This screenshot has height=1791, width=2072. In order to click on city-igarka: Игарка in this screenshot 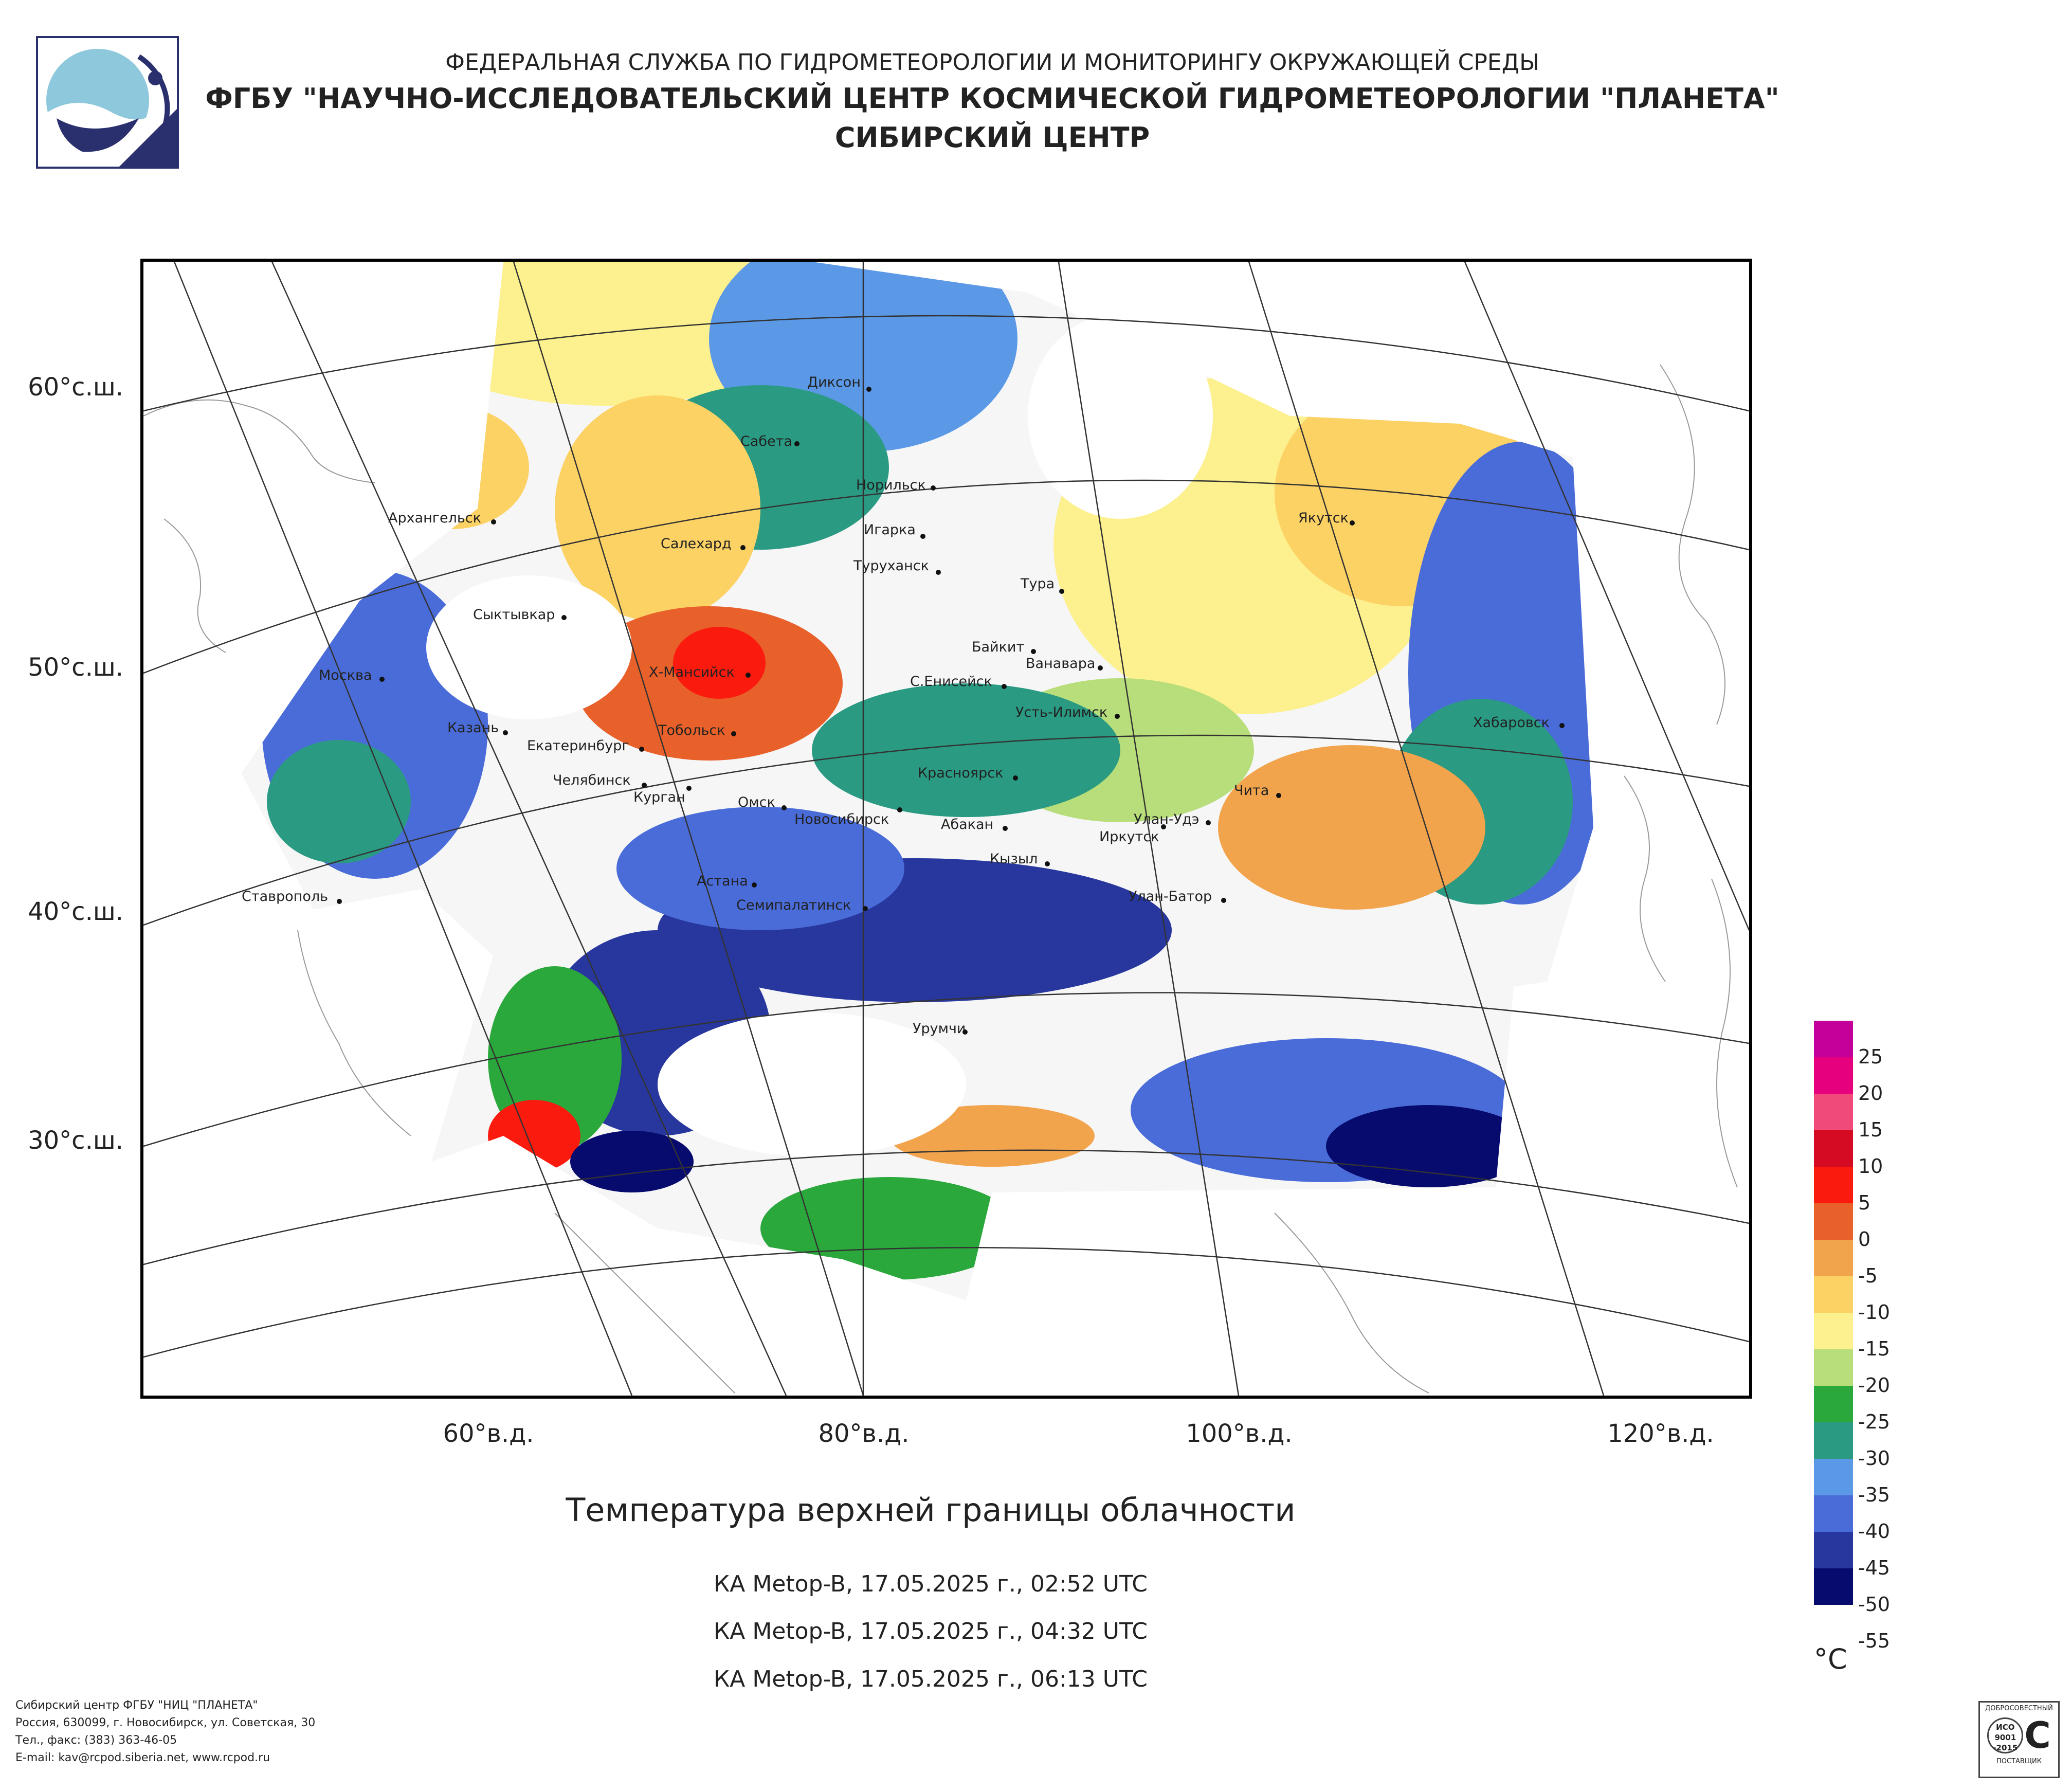, I will do `click(890, 530)`.